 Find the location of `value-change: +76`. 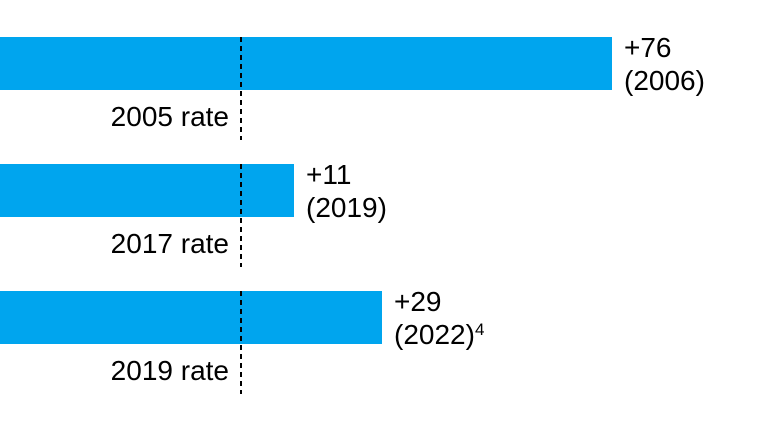

value-change: +76 is located at coordinates (648, 47).